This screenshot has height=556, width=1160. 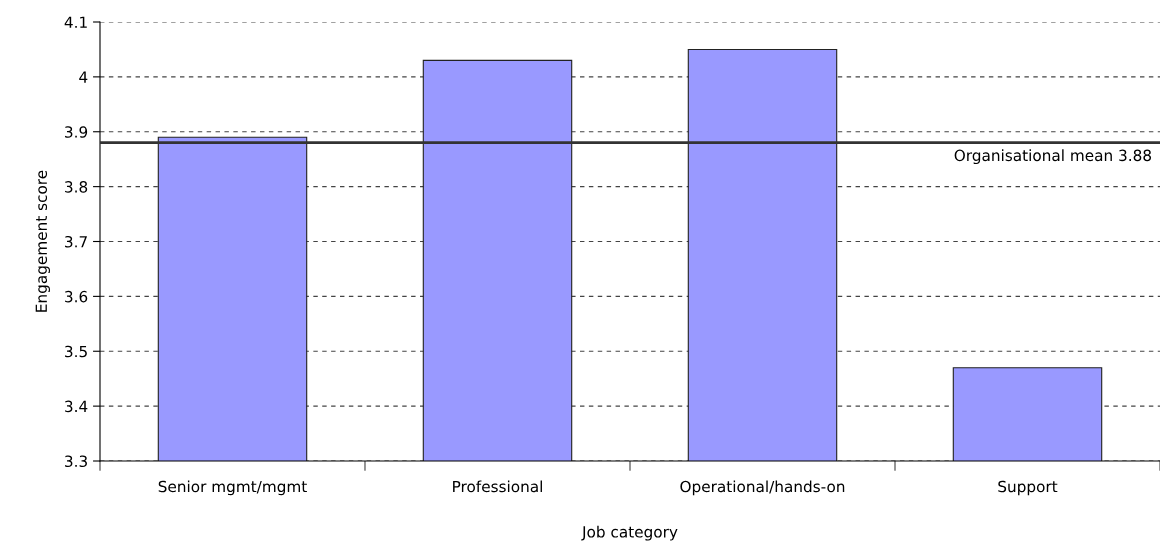 What do you see at coordinates (76, 296) in the screenshot?
I see `y-tick-label: 3.6` at bounding box center [76, 296].